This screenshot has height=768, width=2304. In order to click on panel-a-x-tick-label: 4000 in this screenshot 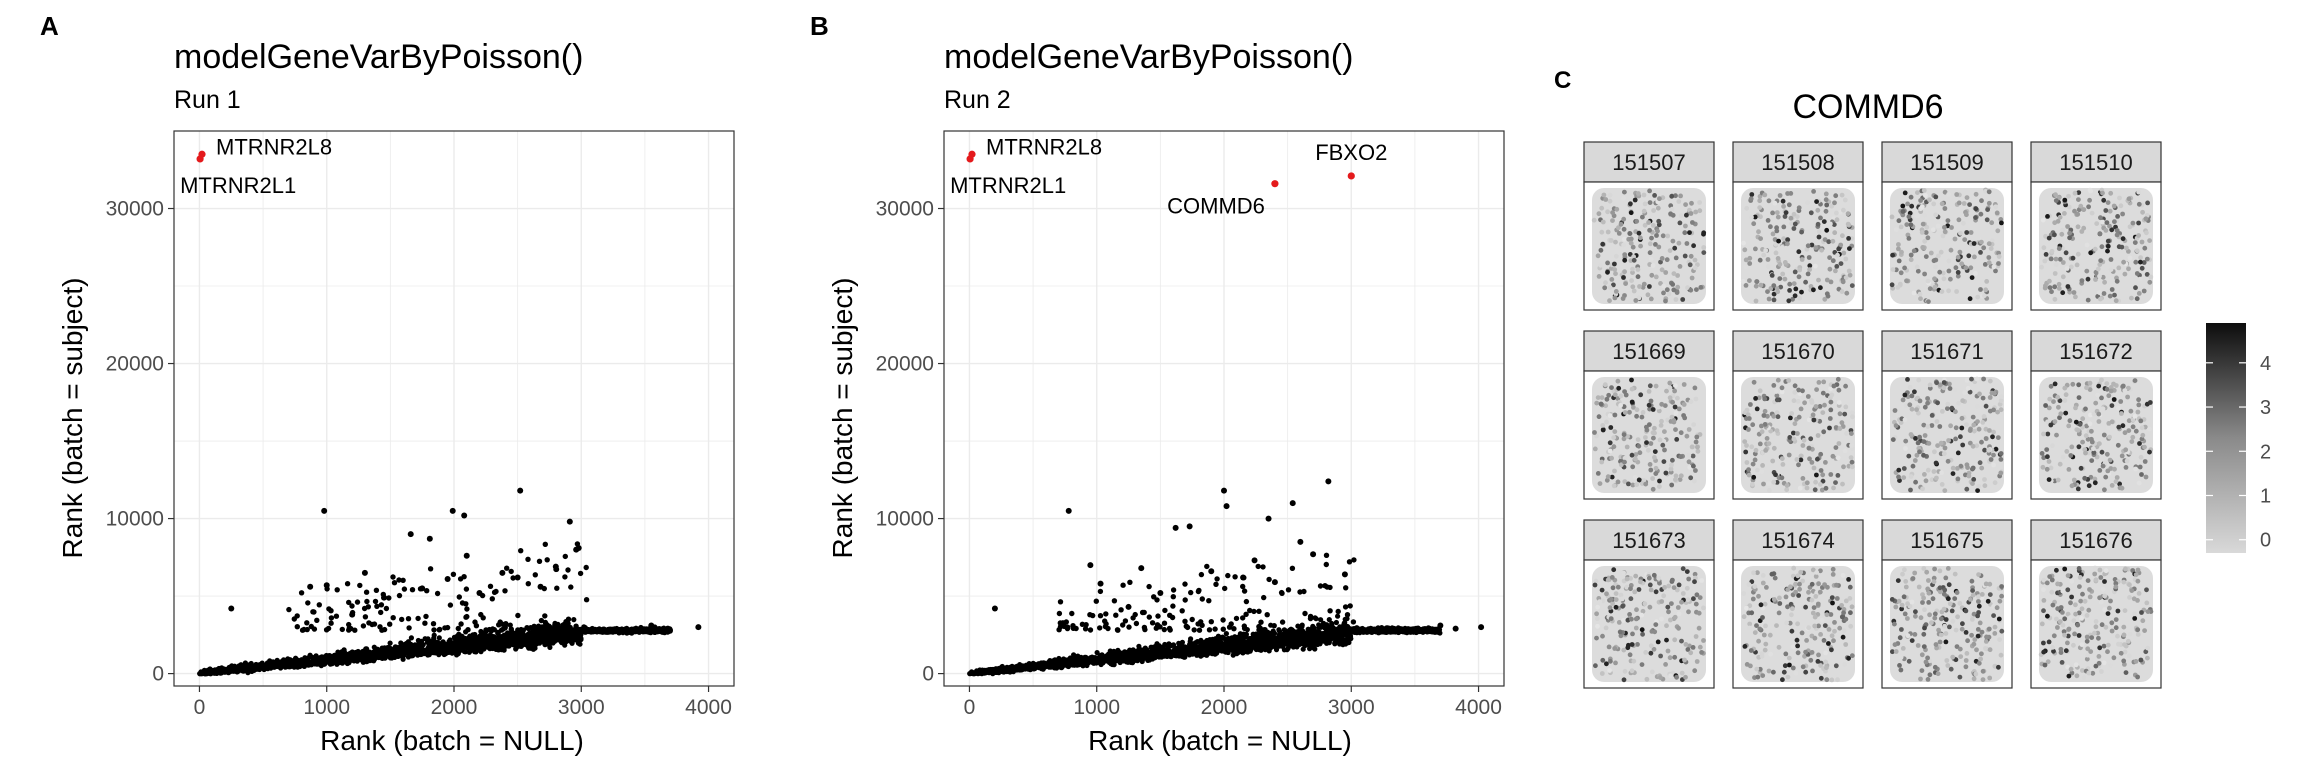, I will do `click(708, 707)`.